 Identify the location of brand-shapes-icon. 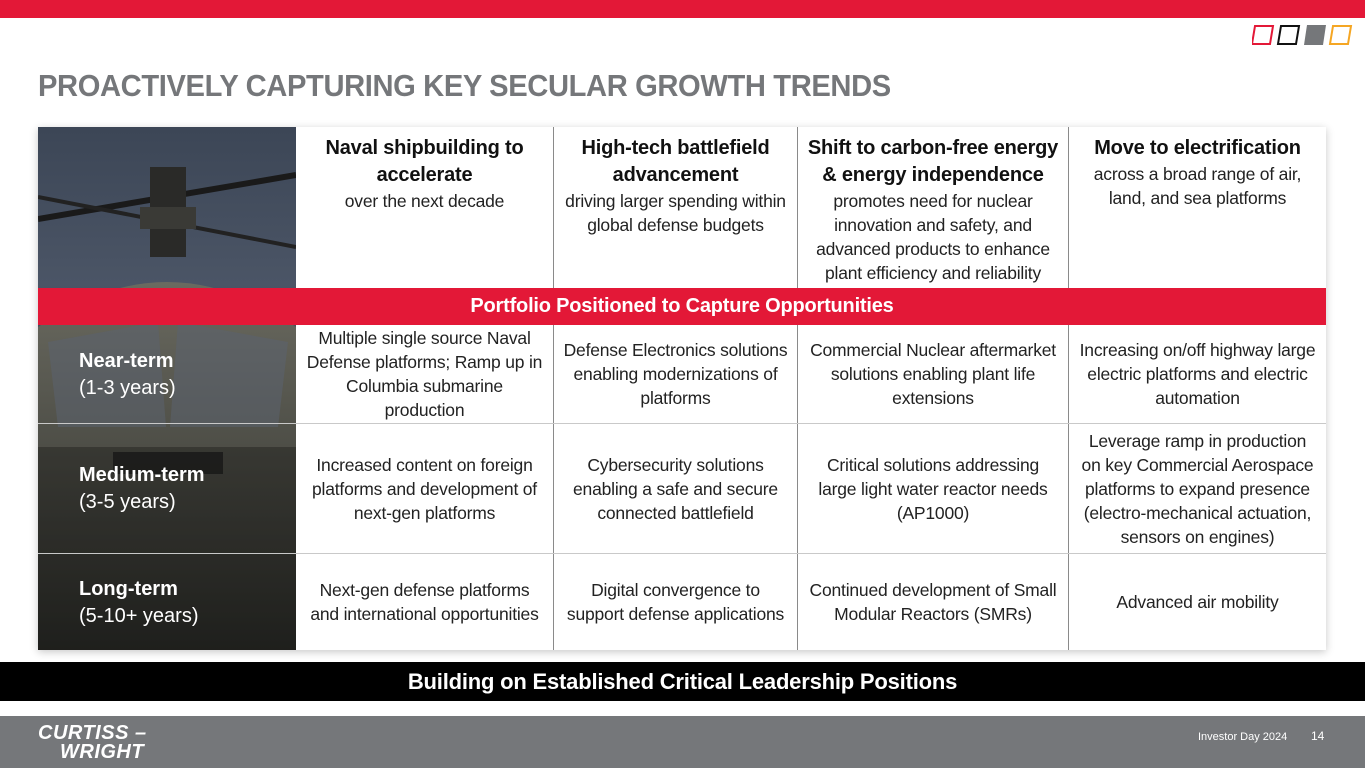
(1302, 35).